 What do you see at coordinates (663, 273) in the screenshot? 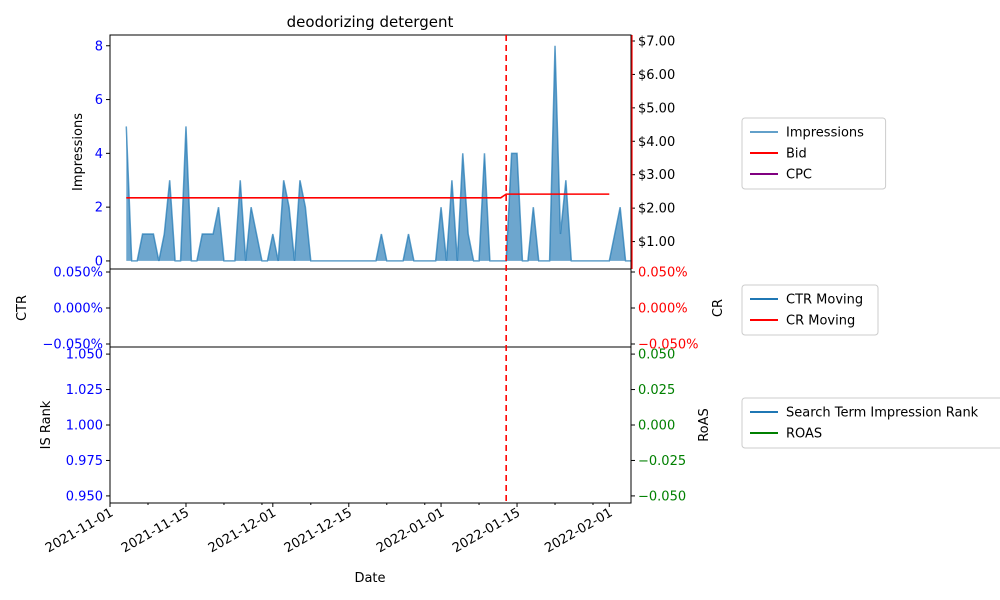
I see `cr-right-tick-label: 0.050%` at bounding box center [663, 273].